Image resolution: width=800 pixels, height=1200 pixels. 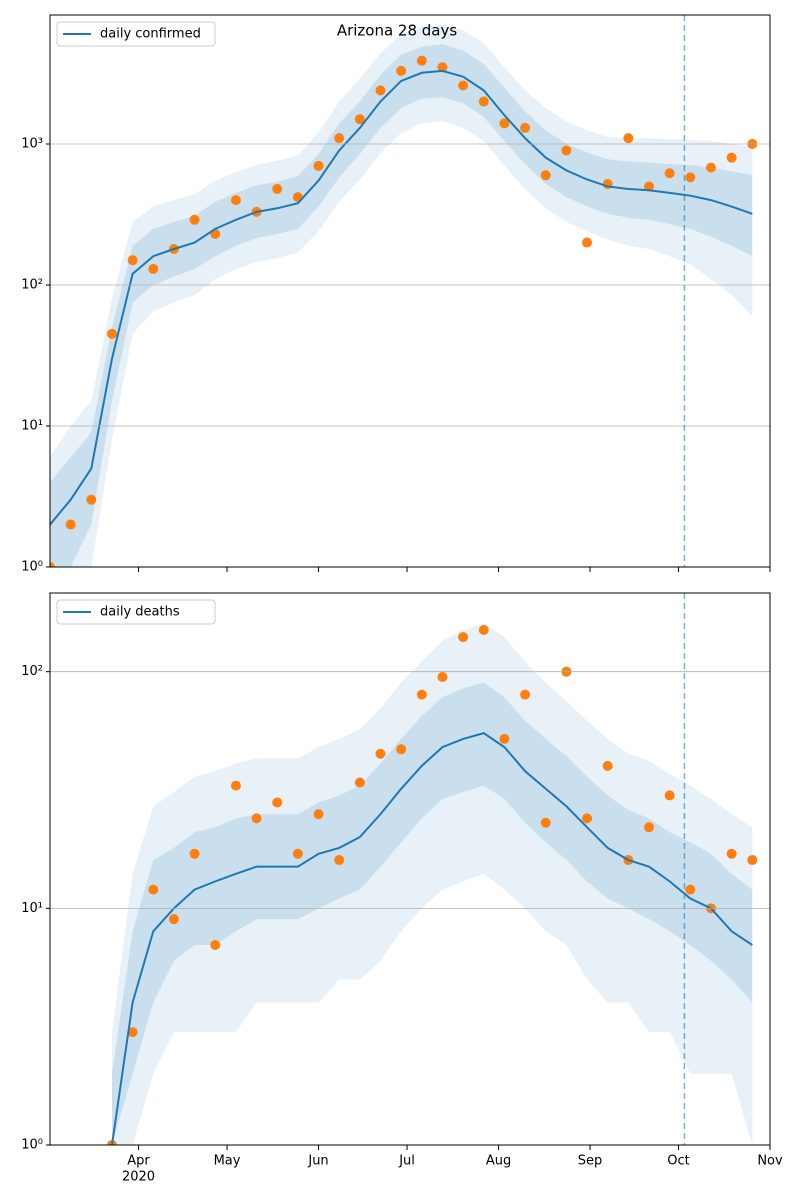 What do you see at coordinates (317, 1161) in the screenshot?
I see `x-tick-label: Jun` at bounding box center [317, 1161].